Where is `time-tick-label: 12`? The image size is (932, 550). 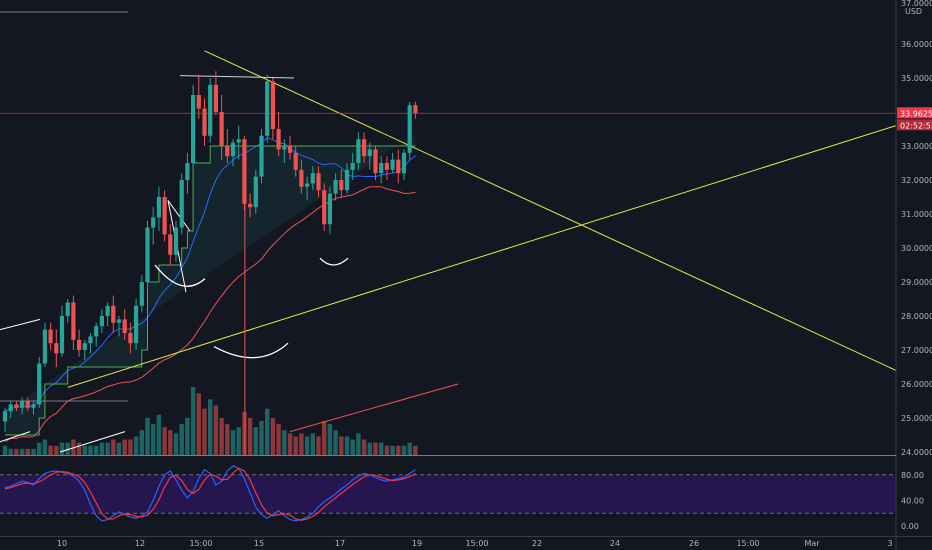
time-tick-label: 12 is located at coordinates (140, 543).